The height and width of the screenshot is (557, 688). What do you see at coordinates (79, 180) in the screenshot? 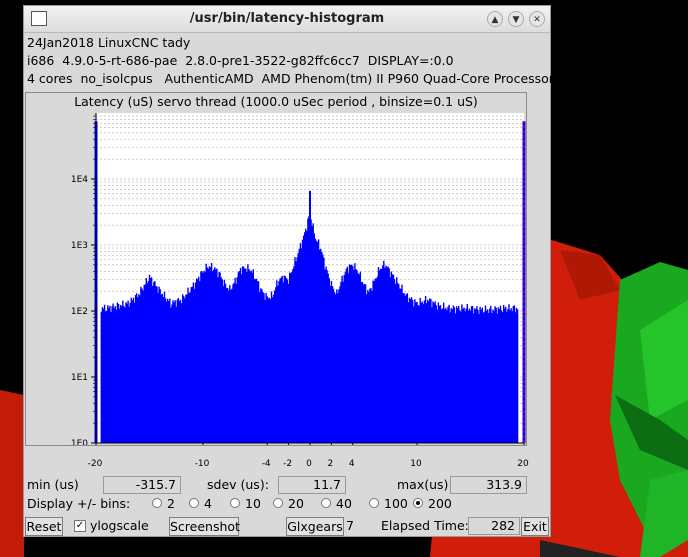
I see `y-tick-label: 1E4` at bounding box center [79, 180].